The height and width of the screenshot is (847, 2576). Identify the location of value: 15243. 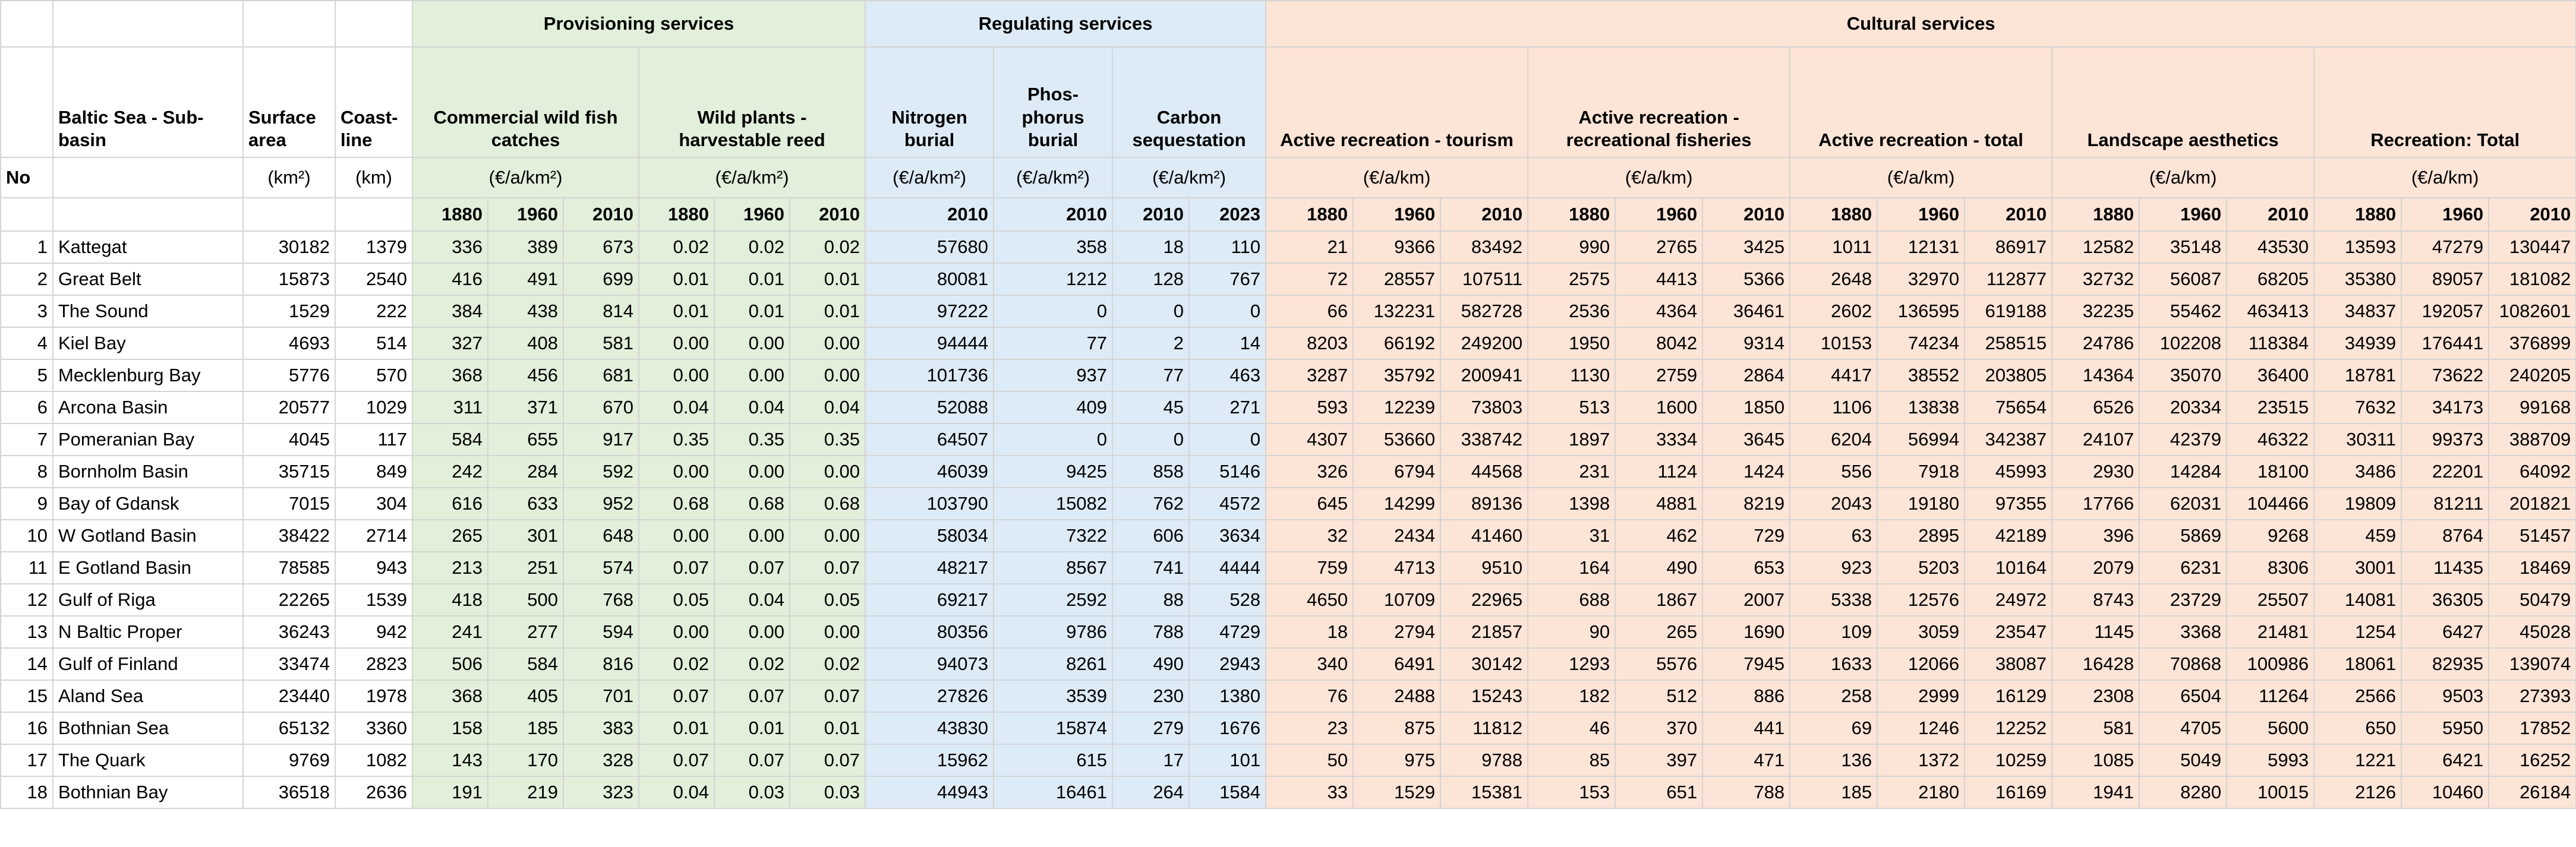
(1485, 696).